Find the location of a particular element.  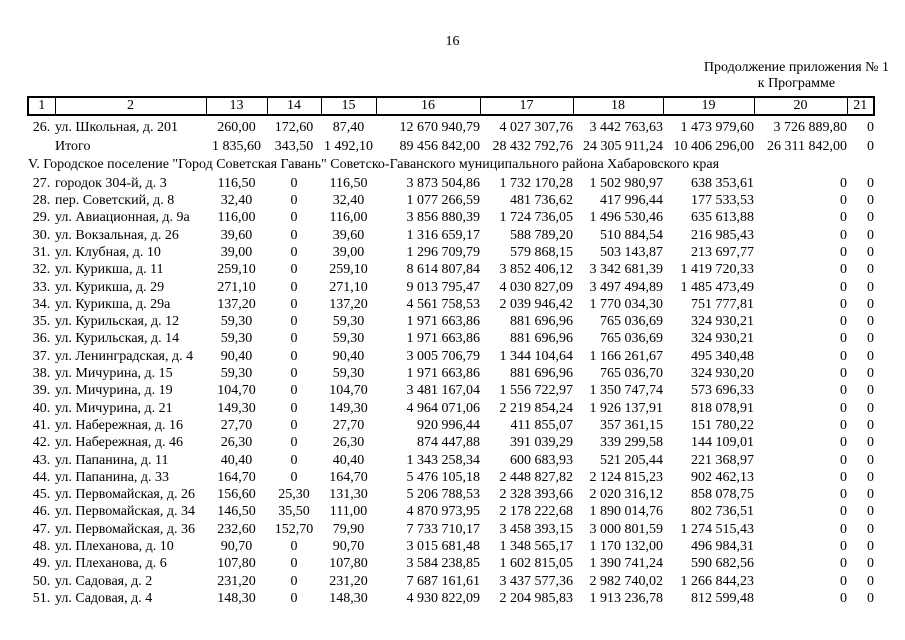

cell-col-15: 59,30 is located at coordinates (348, 322).